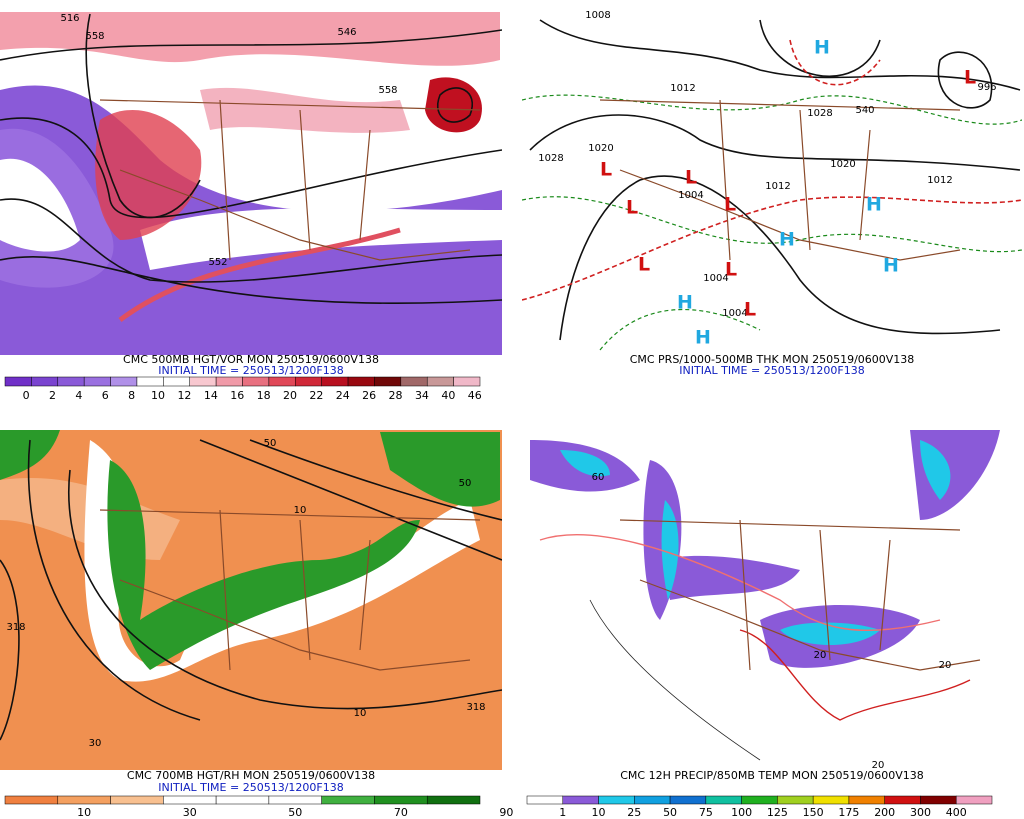  Describe the element at coordinates (848, 812) in the screenshot. I see `legend-label: 175` at that location.